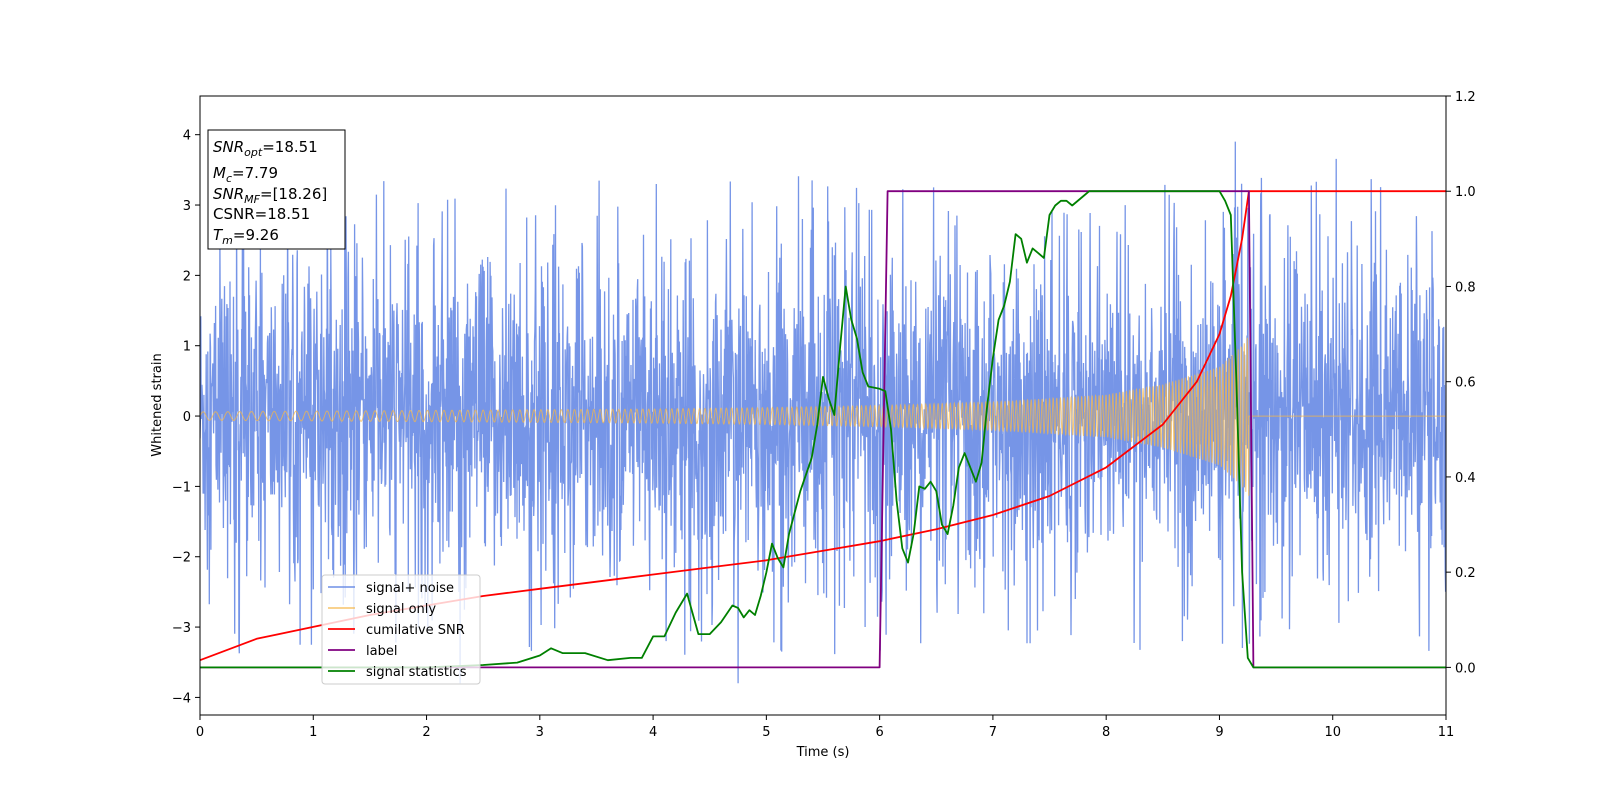 This screenshot has width=1600, height=800. What do you see at coordinates (653, 732) in the screenshot?
I see `x-tick-label: 4` at bounding box center [653, 732].